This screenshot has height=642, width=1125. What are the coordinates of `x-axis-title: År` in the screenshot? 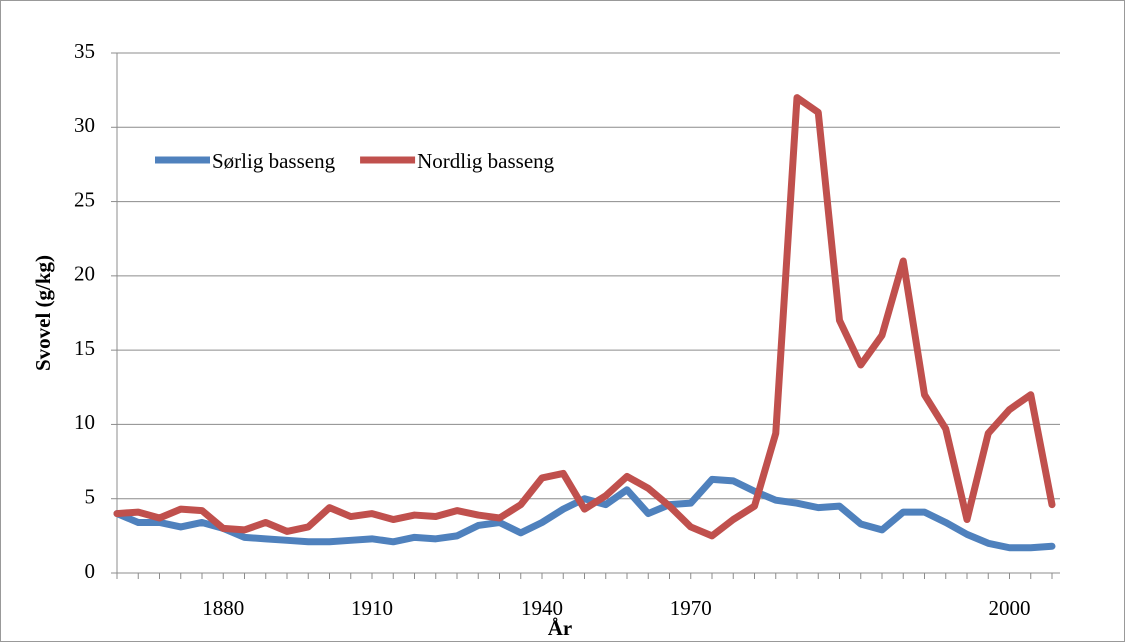 It's located at (560, 628).